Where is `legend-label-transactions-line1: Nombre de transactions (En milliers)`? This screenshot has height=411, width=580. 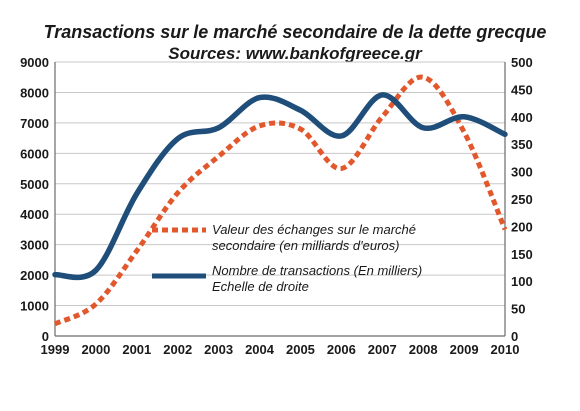
legend-label-transactions-line1: Nombre de transactions (En milliers) is located at coordinates (317, 270).